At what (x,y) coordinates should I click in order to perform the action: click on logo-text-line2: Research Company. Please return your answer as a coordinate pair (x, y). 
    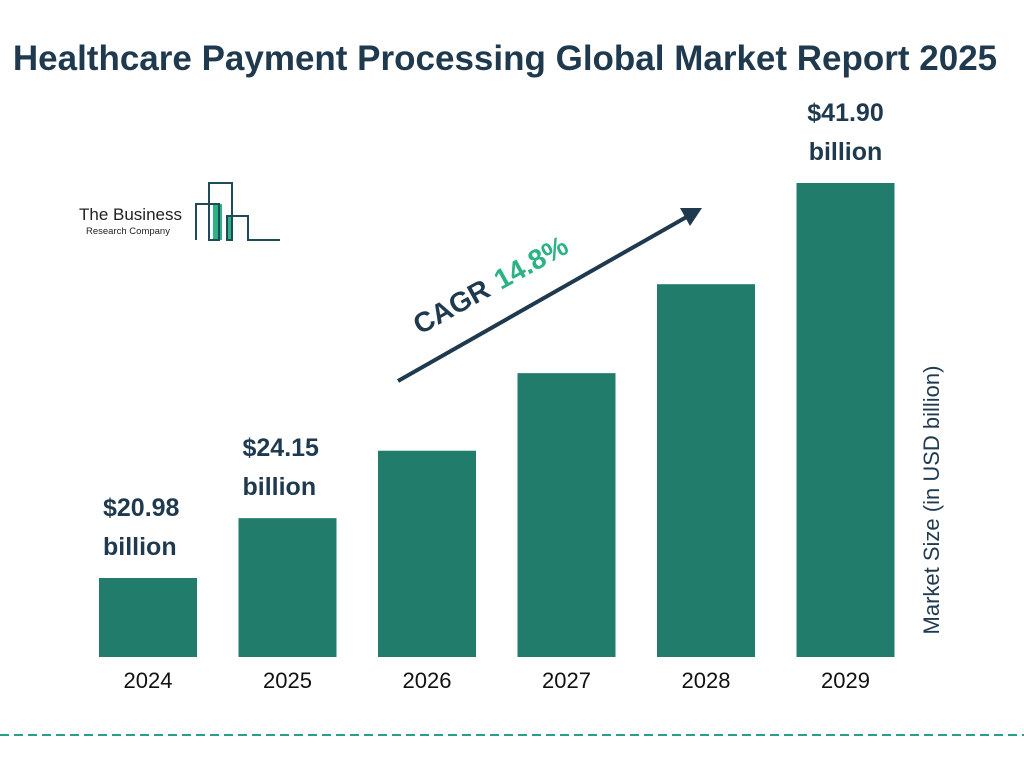
    Looking at the image, I should click on (128, 231).